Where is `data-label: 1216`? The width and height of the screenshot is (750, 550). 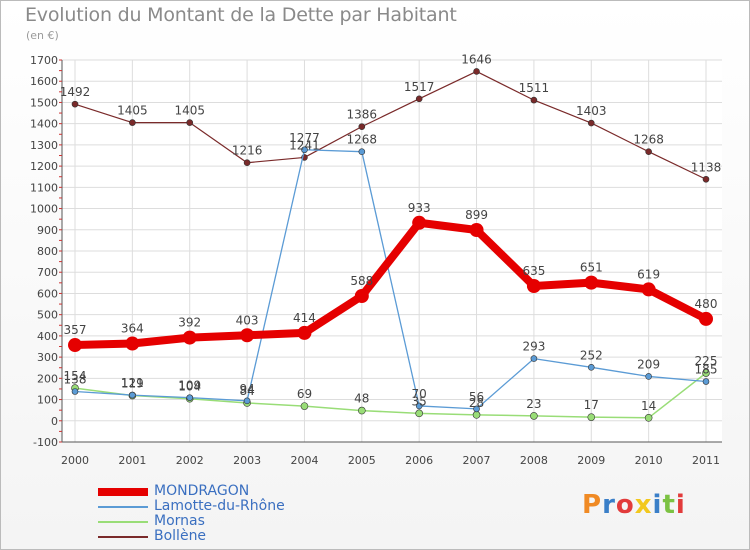
data-label: 1216 is located at coordinates (247, 151).